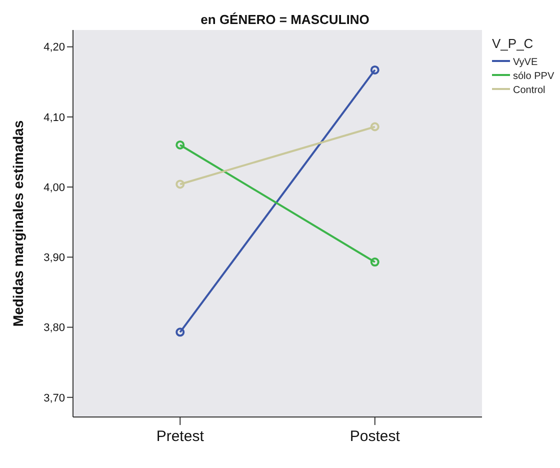  Describe the element at coordinates (54, 328) in the screenshot. I see `y-tick-label: 3,80` at that location.